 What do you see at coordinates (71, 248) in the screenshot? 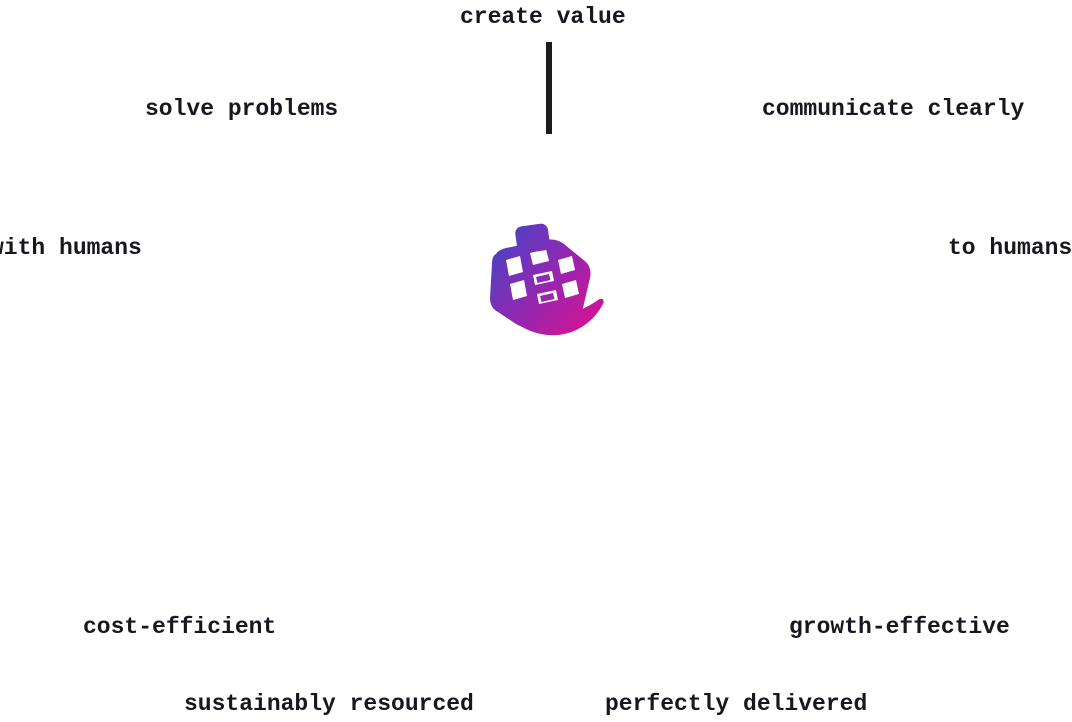
I see `label-with-humans: with humans` at bounding box center [71, 248].